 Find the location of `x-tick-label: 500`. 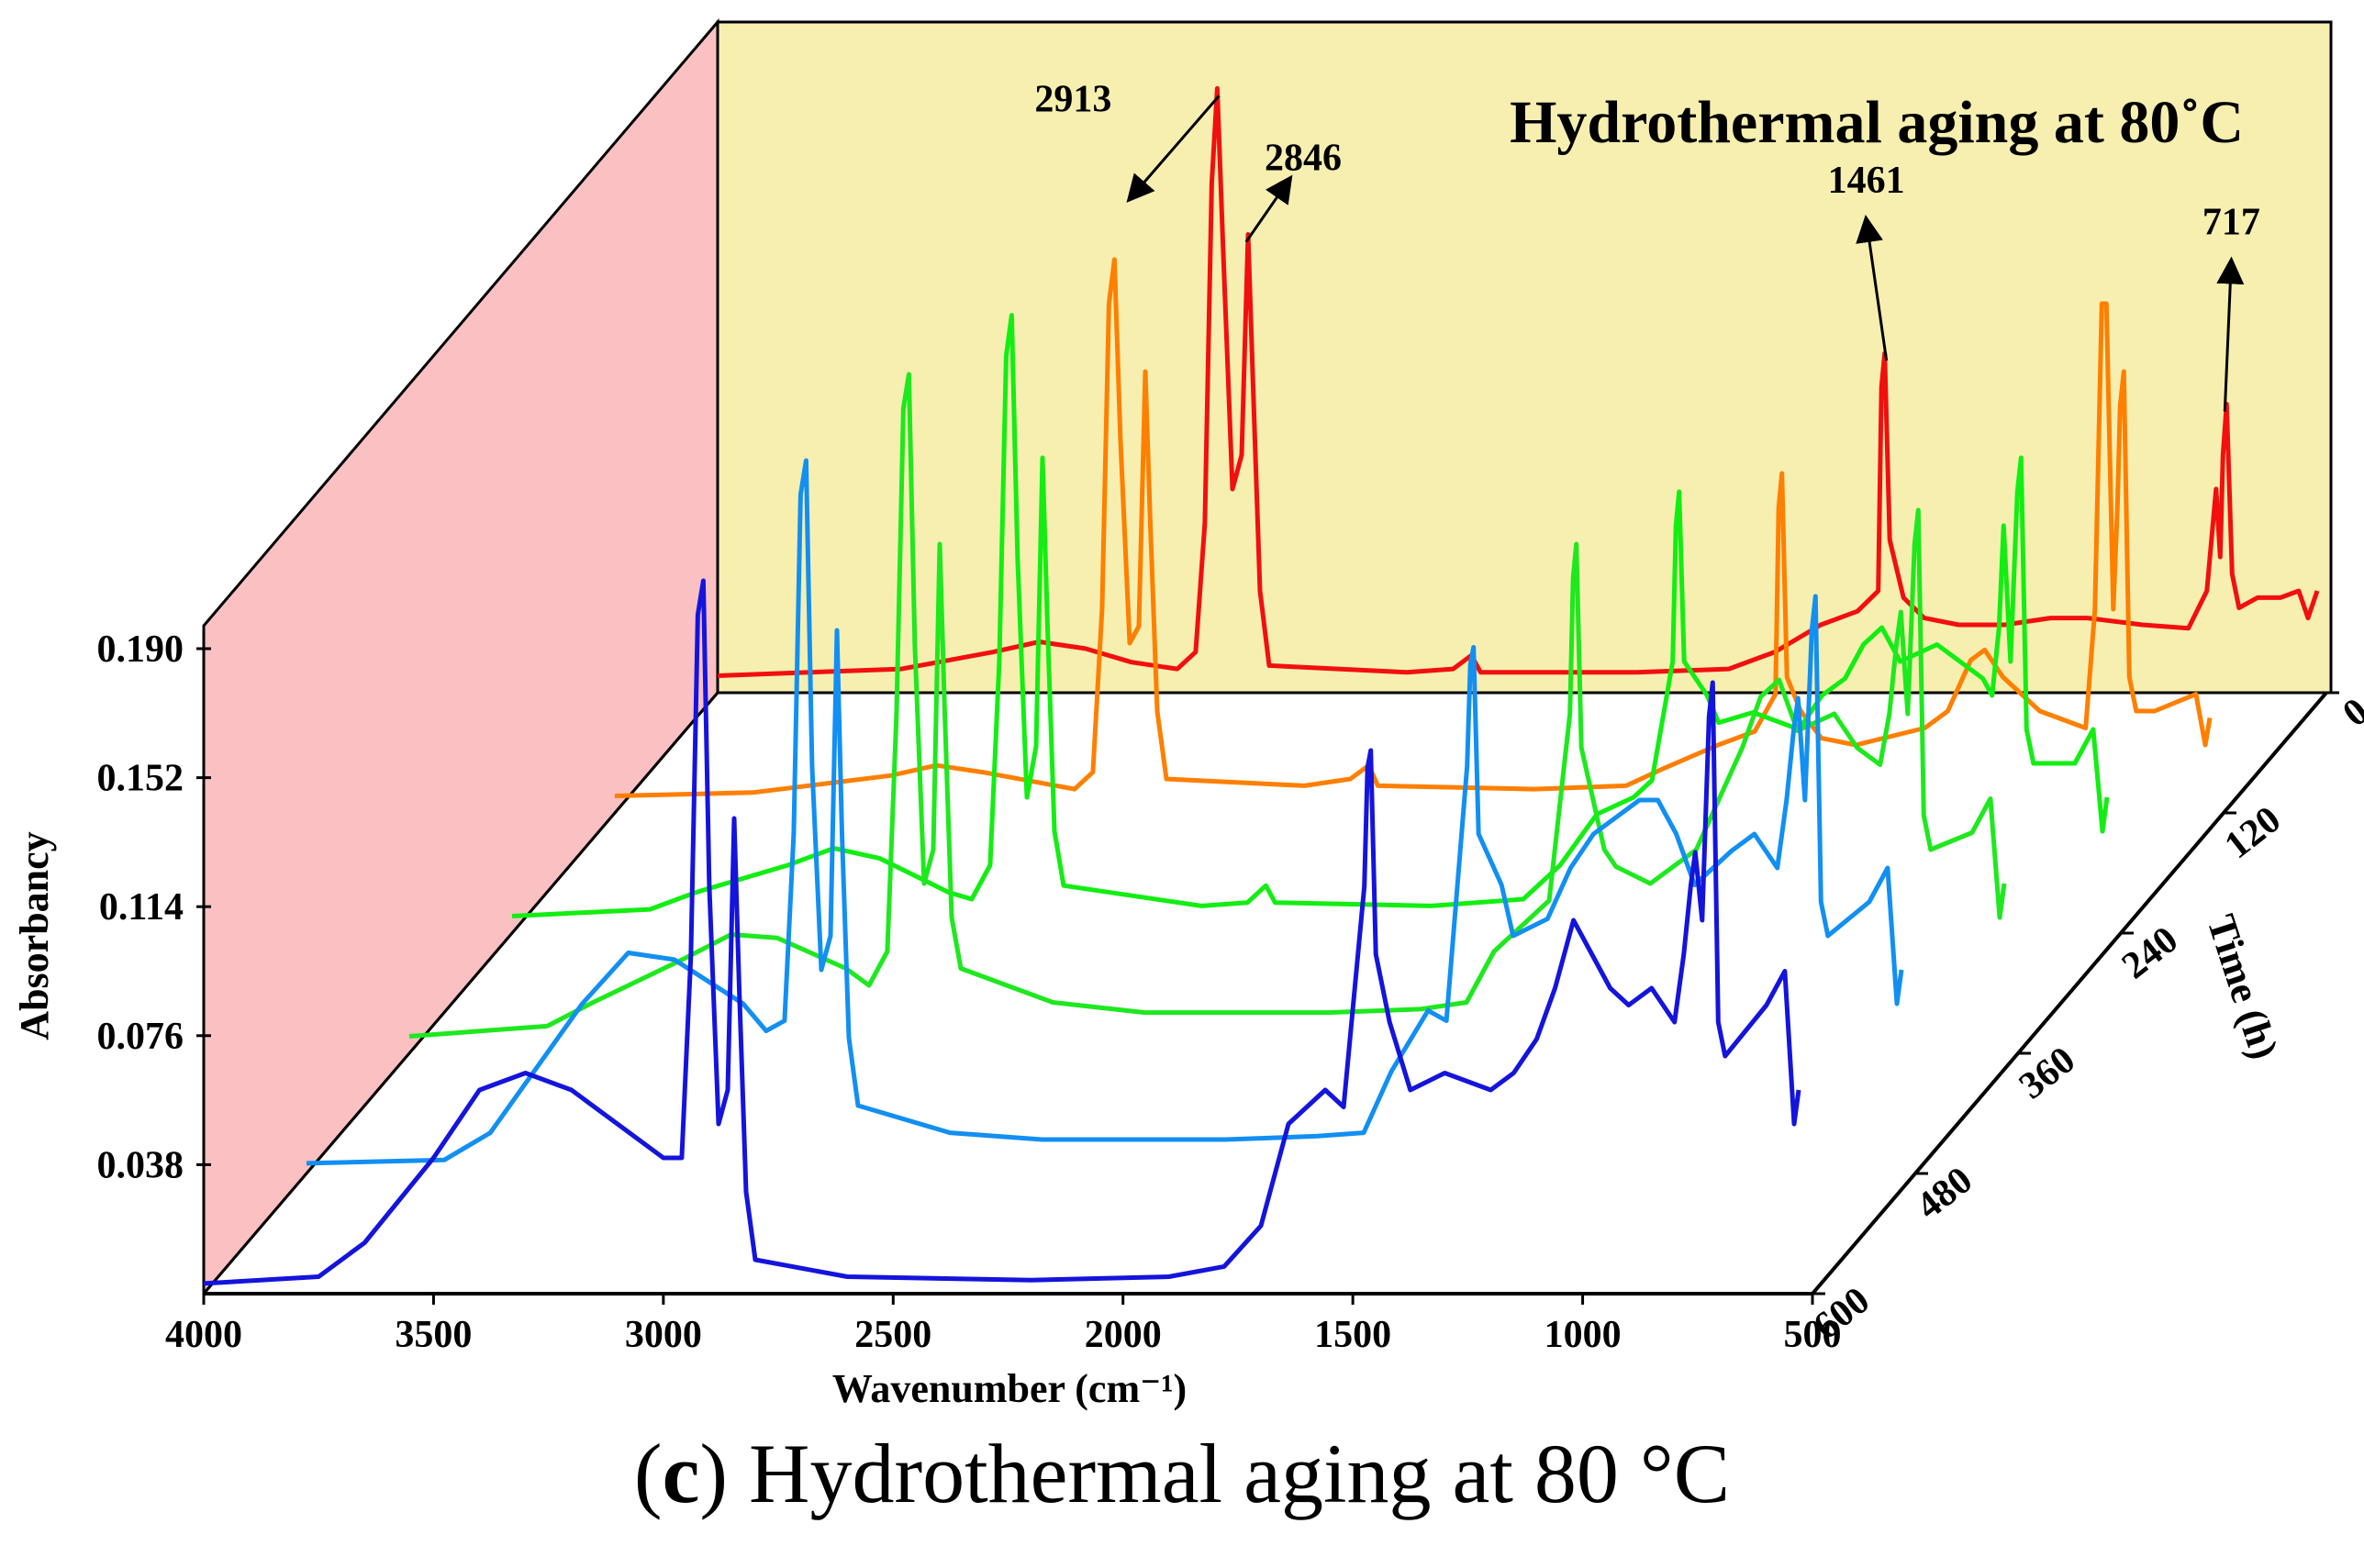

x-tick-label: 500 is located at coordinates (1813, 1335).